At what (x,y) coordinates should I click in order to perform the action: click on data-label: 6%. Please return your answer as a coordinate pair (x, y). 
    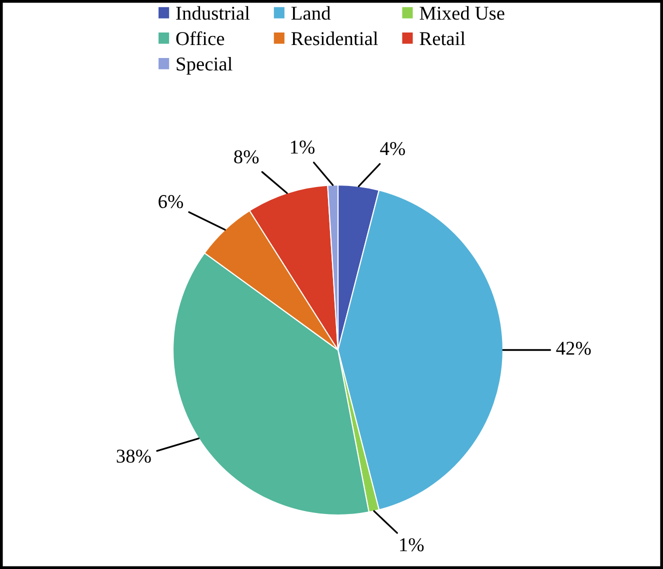
    Looking at the image, I should click on (171, 201).